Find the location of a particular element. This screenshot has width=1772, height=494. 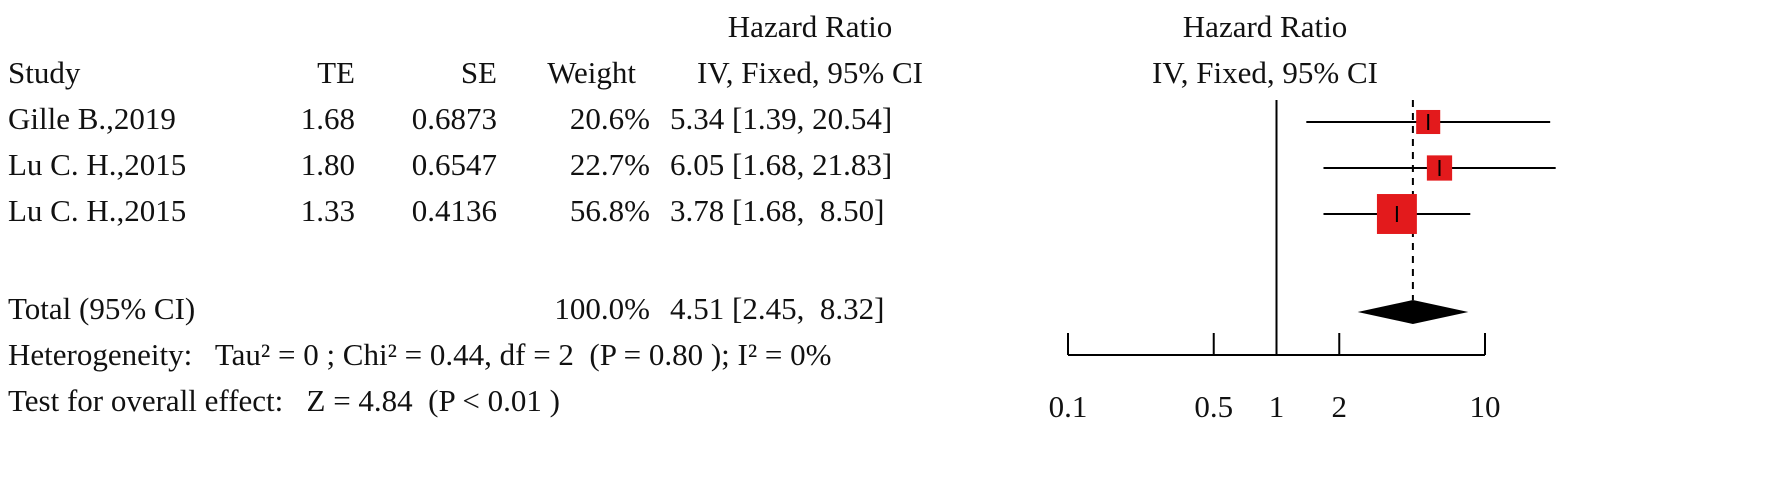

x-tick-label: 10 is located at coordinates (1485, 406).